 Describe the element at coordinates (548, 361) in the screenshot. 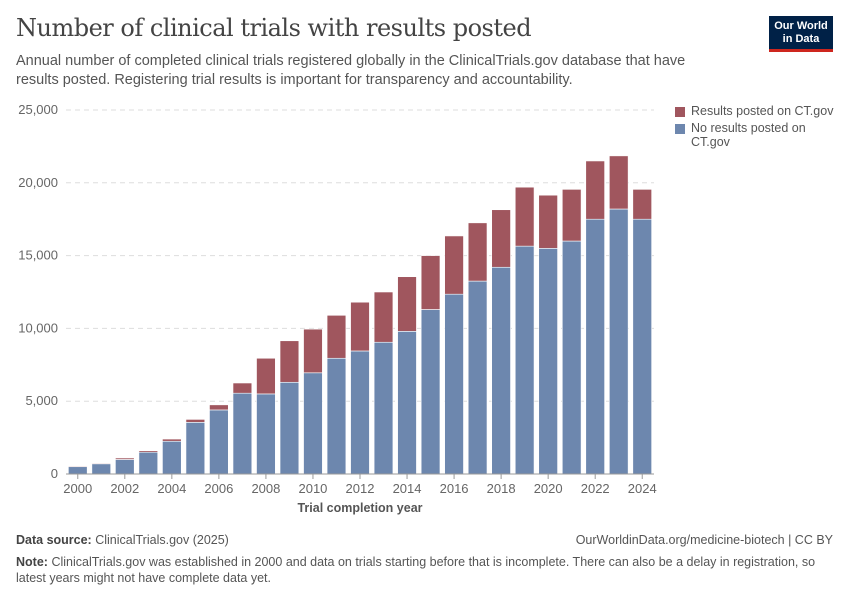

I see `bar-no-results-2020` at that location.